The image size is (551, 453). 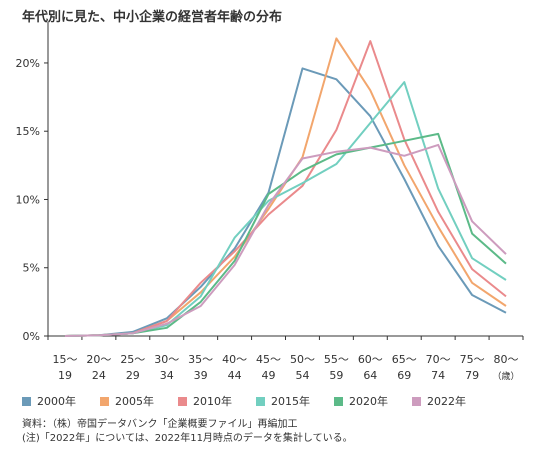 What do you see at coordinates (290, 401) in the screenshot?
I see `legend-label: 2015年` at bounding box center [290, 401].